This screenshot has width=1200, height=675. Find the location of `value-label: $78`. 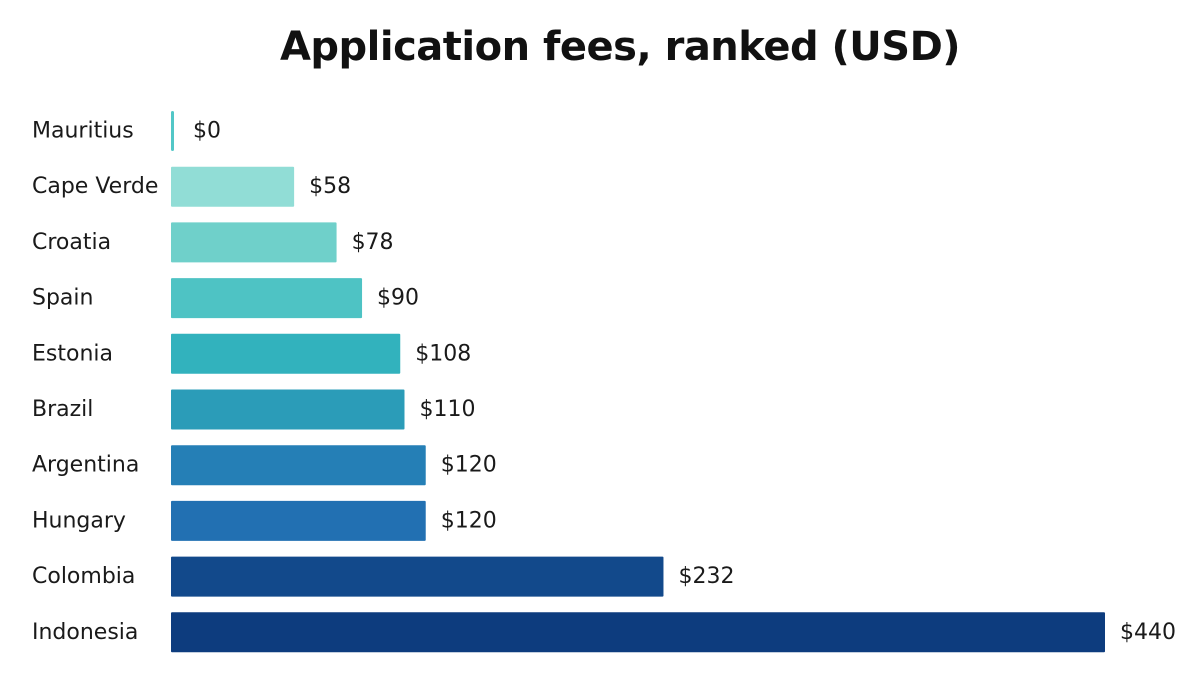

value-label: $78 is located at coordinates (373, 242).